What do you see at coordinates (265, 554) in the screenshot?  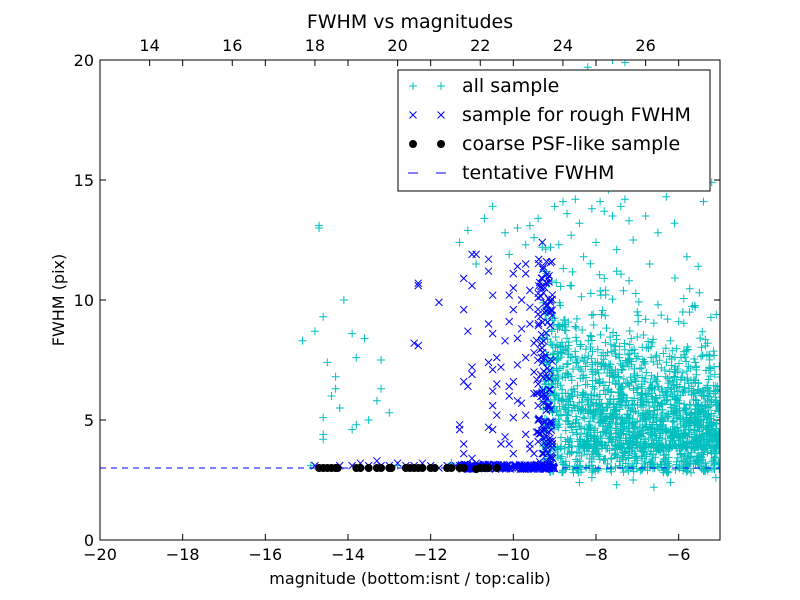 I see `x-tick-label: −16` at bounding box center [265, 554].